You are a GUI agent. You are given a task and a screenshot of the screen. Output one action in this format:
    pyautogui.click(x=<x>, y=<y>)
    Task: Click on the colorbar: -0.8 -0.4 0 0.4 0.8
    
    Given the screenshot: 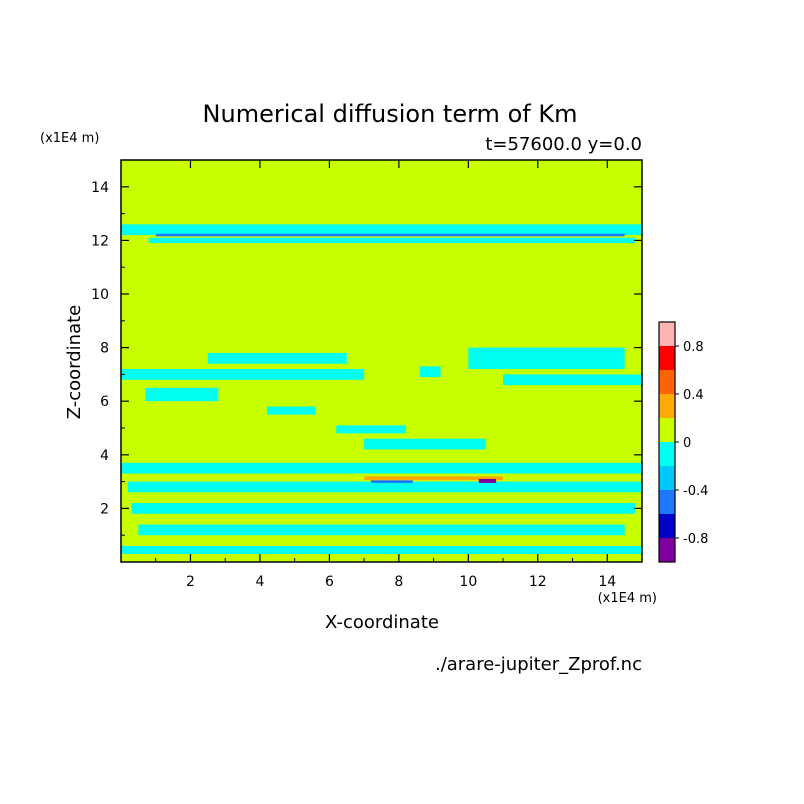 What is the action you would take?
    pyautogui.click(x=683, y=442)
    